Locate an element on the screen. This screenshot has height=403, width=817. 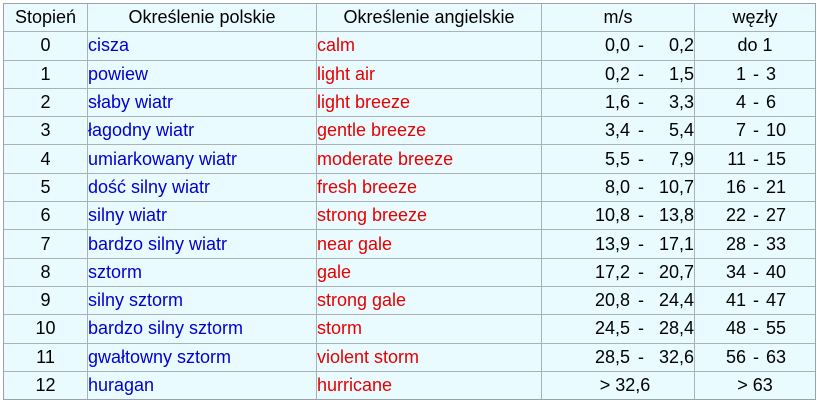
cell-polish-name: bardzo silny sztorm is located at coordinates (202, 329).